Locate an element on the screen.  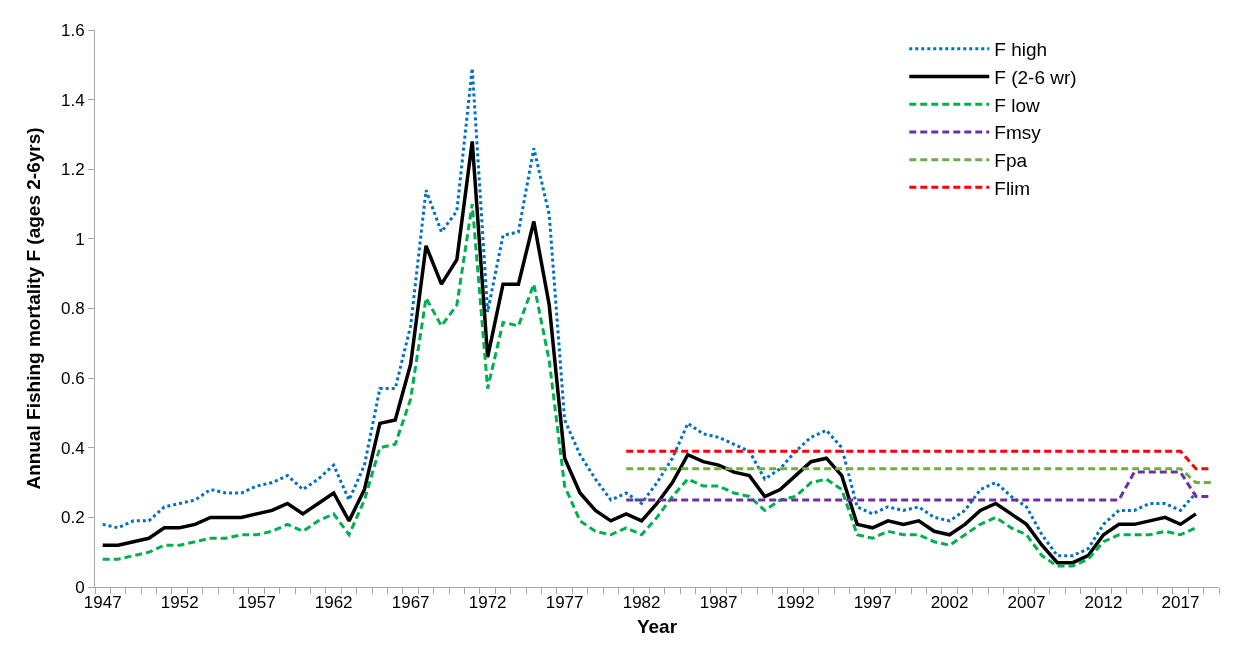
x-tick-label: 1992 is located at coordinates (795, 603).